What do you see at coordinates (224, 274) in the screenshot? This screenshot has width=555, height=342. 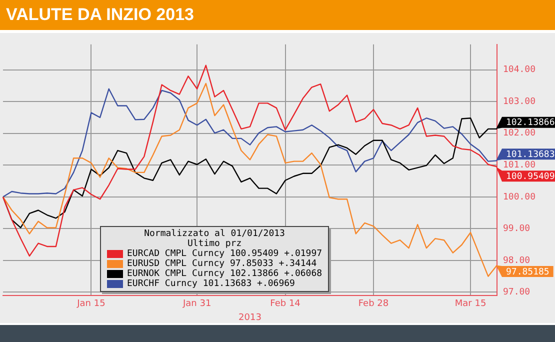 I see `legend-label: EURNOK CMPL Curncy 102.13866 +.06068` at bounding box center [224, 274].